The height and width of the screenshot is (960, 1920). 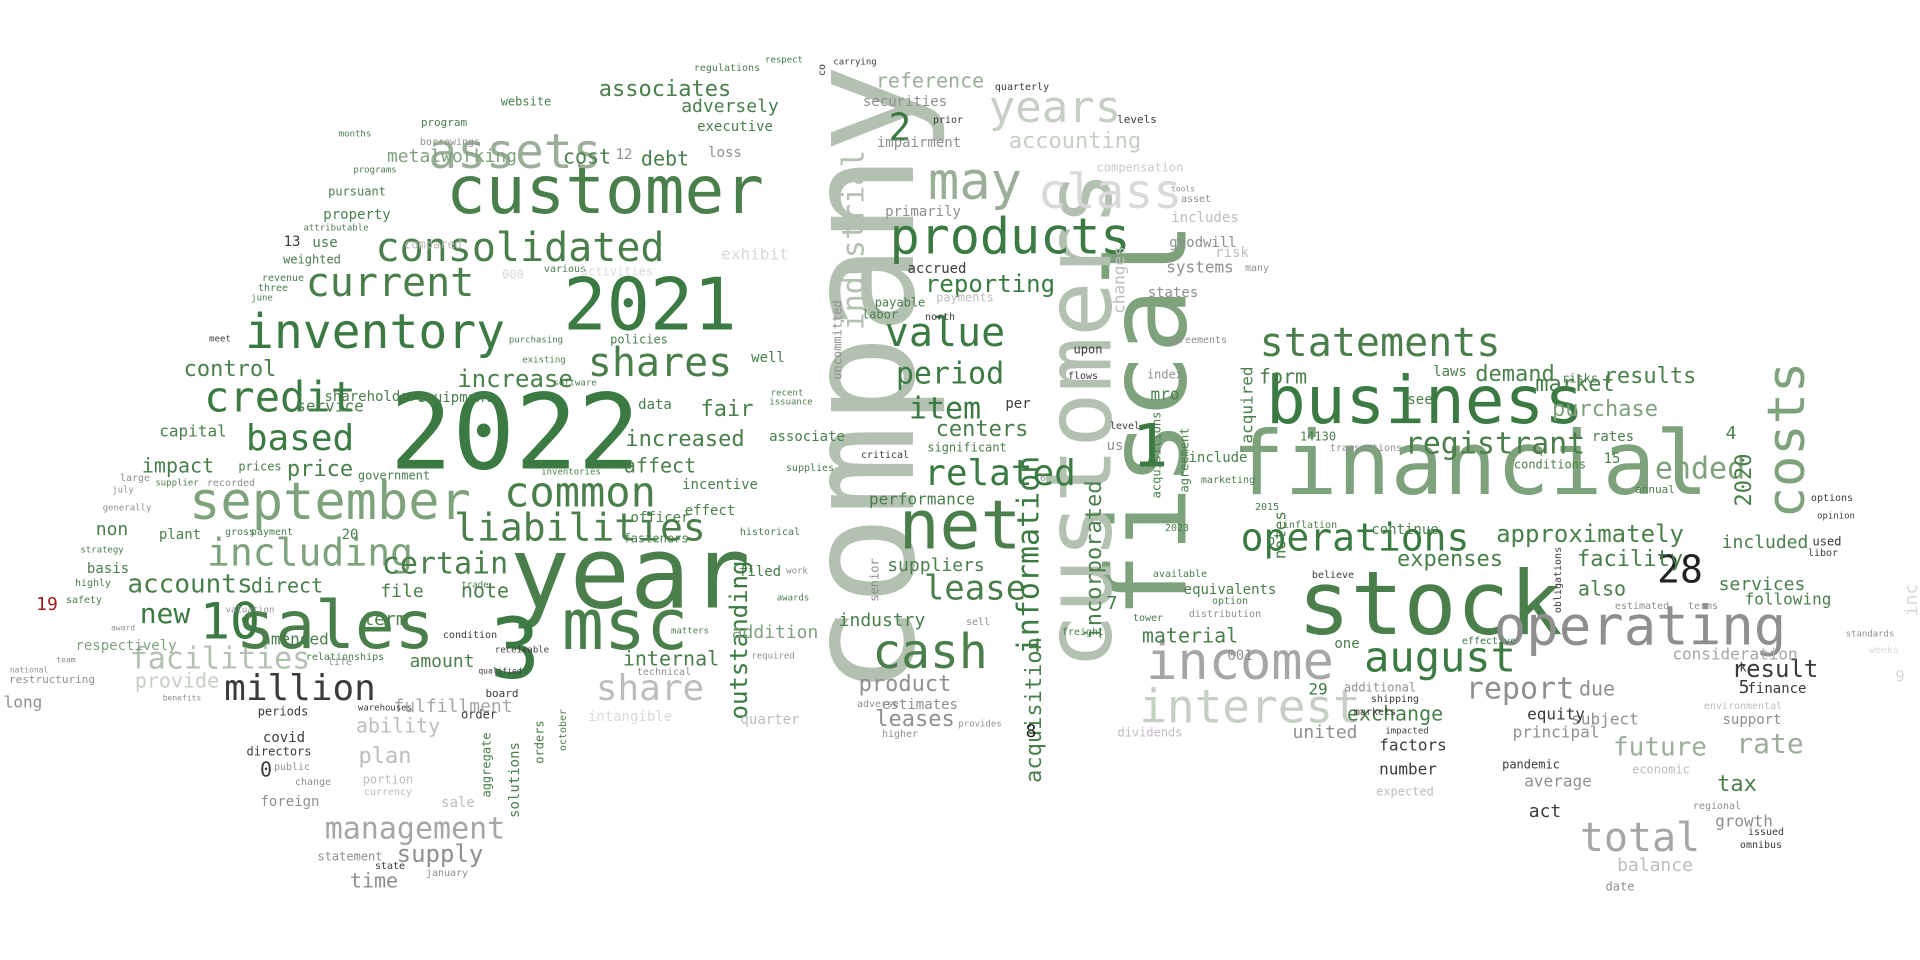 I want to click on word-29: 29, so click(x=1317, y=689).